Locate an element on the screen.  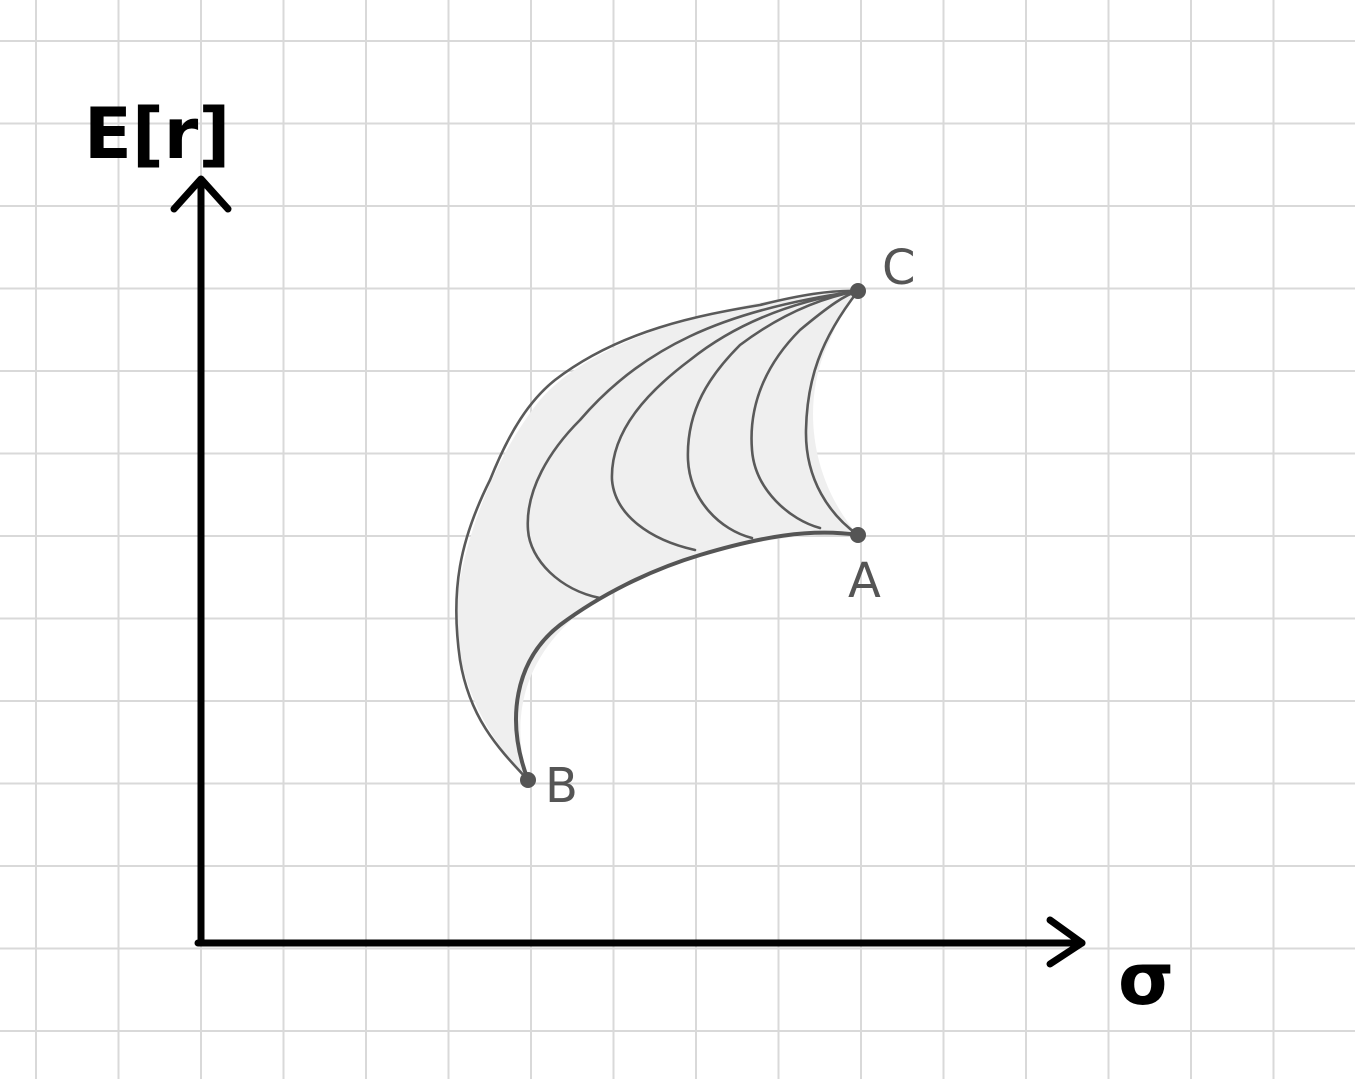
x-axis-label: σ is located at coordinates (1146, 979).